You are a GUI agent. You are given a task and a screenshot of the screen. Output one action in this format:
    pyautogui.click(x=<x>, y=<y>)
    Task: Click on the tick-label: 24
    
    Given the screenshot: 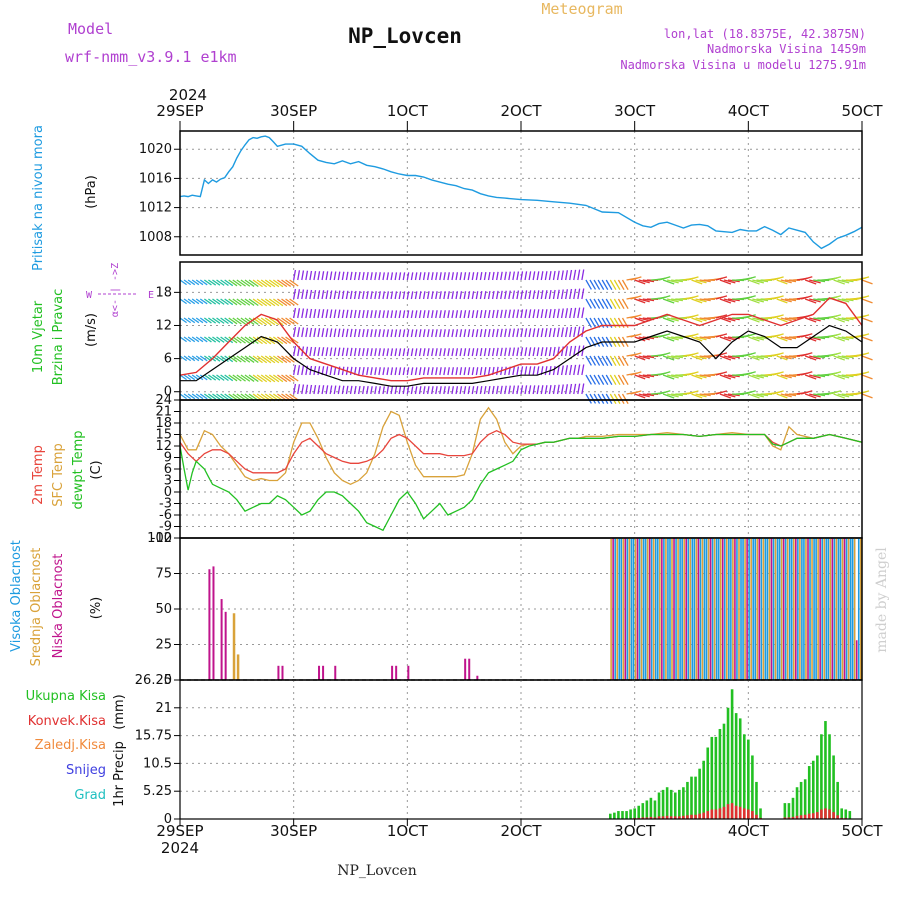 What is the action you would take?
    pyautogui.click(x=163, y=400)
    